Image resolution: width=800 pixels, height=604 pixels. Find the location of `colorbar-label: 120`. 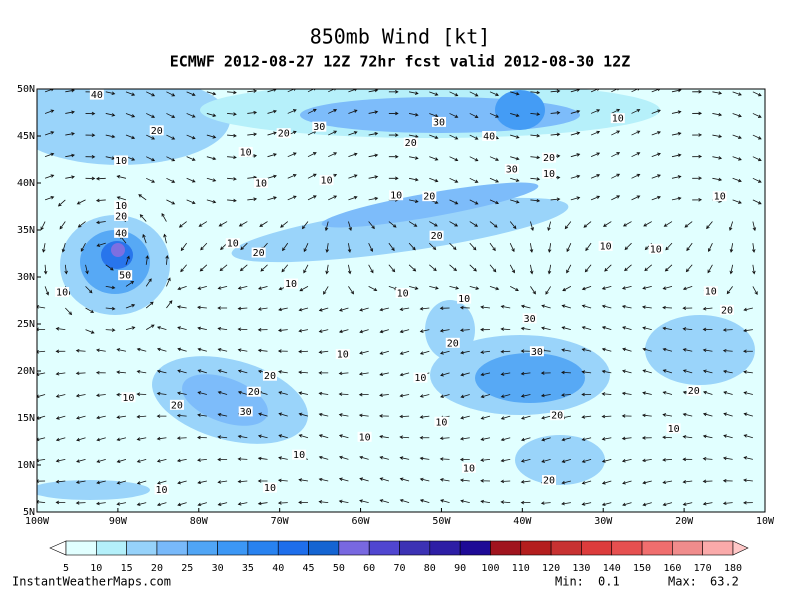

colorbar-label: 120 is located at coordinates (551, 568).